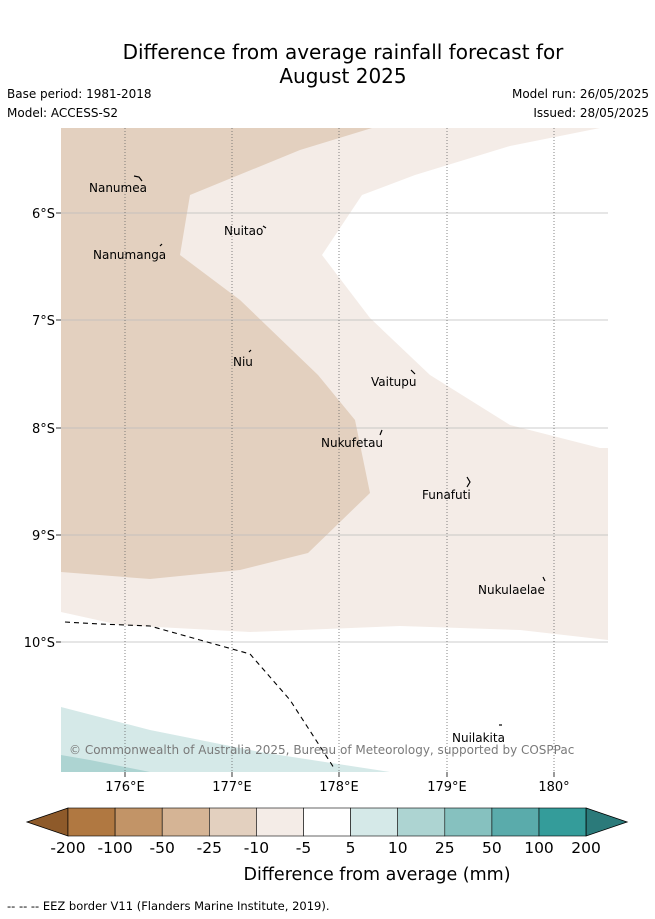 This screenshot has width=655, height=919. I want to click on lat-label-7s: 7°S, so click(43, 321).